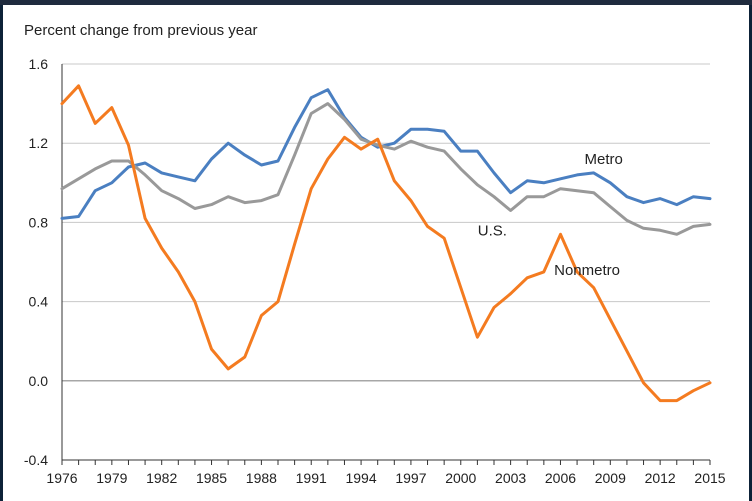  What do you see at coordinates (261, 478) in the screenshot?
I see `x-tick-label: 1988` at bounding box center [261, 478].